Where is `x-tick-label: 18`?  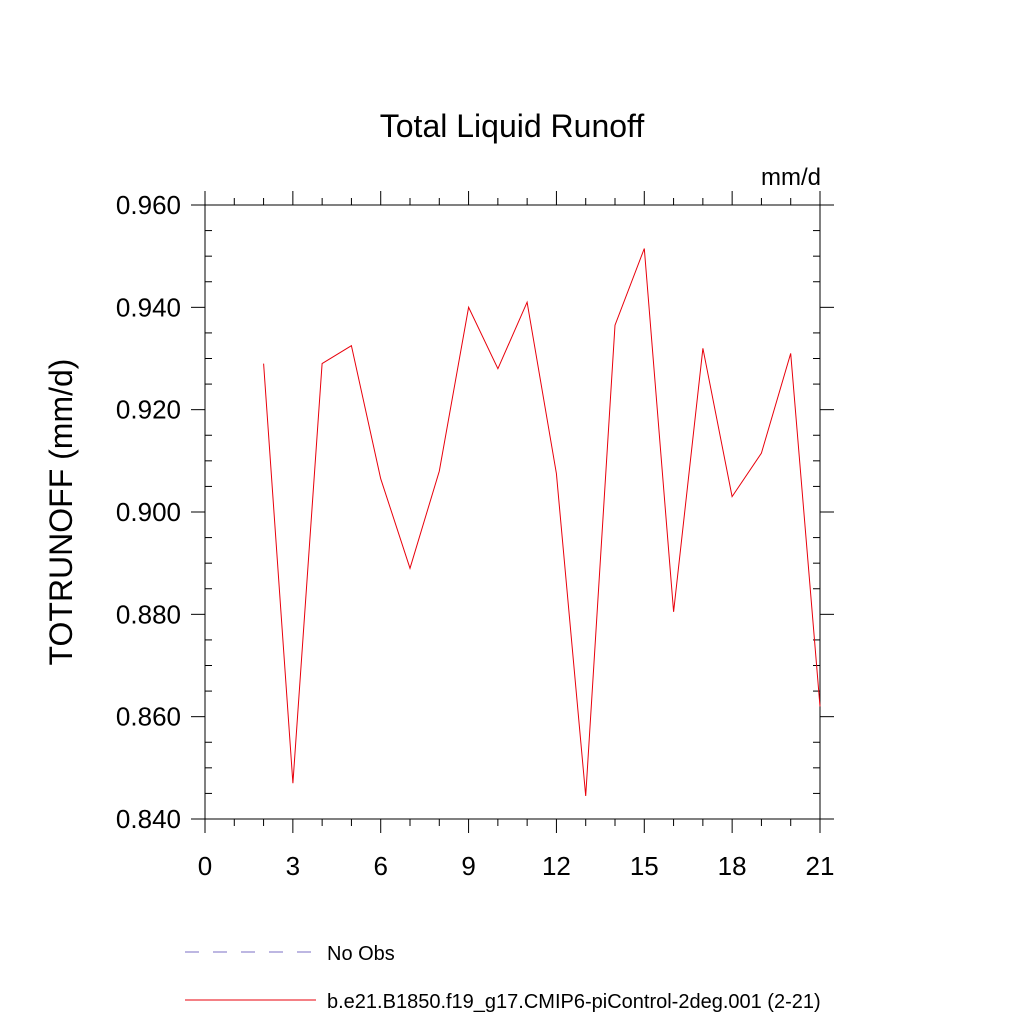 x-tick-label: 18 is located at coordinates (732, 866).